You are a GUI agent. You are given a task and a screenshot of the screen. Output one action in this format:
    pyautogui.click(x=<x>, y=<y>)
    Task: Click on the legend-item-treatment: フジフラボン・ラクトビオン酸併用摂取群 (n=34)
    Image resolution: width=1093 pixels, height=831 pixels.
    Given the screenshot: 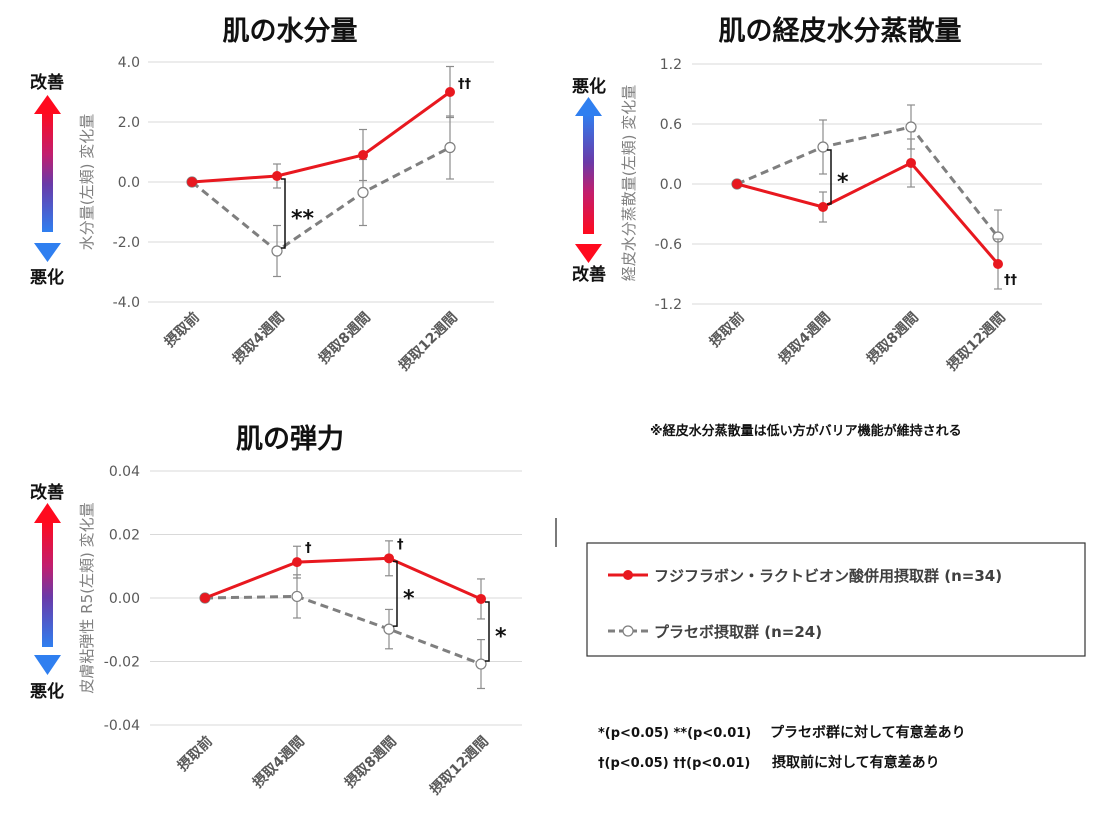 What is the action you would take?
    pyautogui.click(x=805, y=576)
    